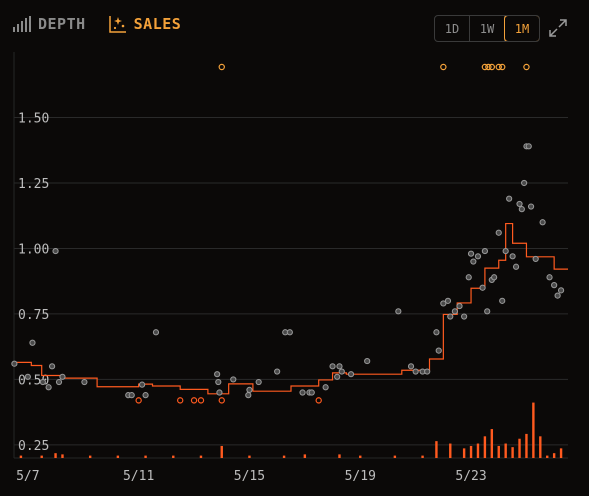  Describe the element at coordinates (249, 476) in the screenshot. I see `x-tick-label: 5/15` at that location.